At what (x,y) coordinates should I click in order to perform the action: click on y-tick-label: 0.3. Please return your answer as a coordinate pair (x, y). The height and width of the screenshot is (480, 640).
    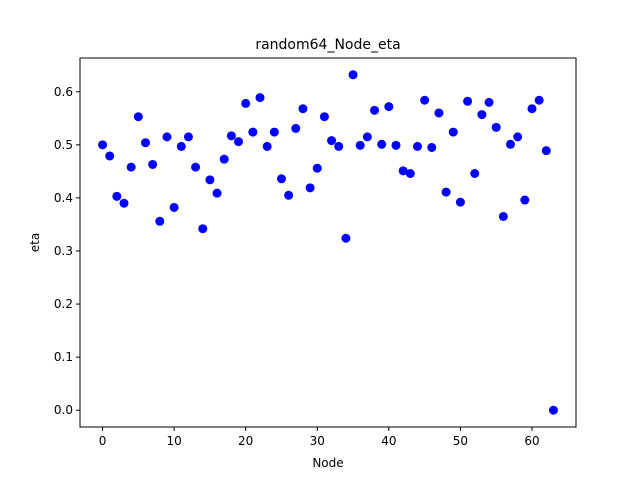
    Looking at the image, I should click on (63, 251).